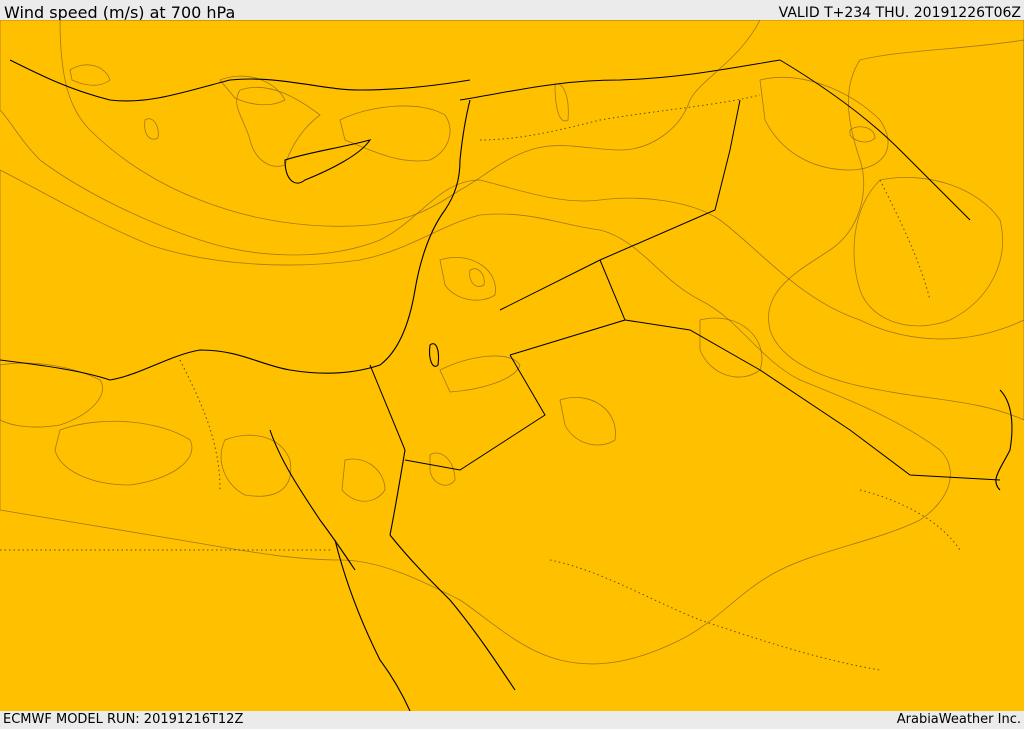 The height and width of the screenshot is (729, 1024). What do you see at coordinates (442, 469) in the screenshot?
I see `field-dark-orange-saudi` at bounding box center [442, 469].